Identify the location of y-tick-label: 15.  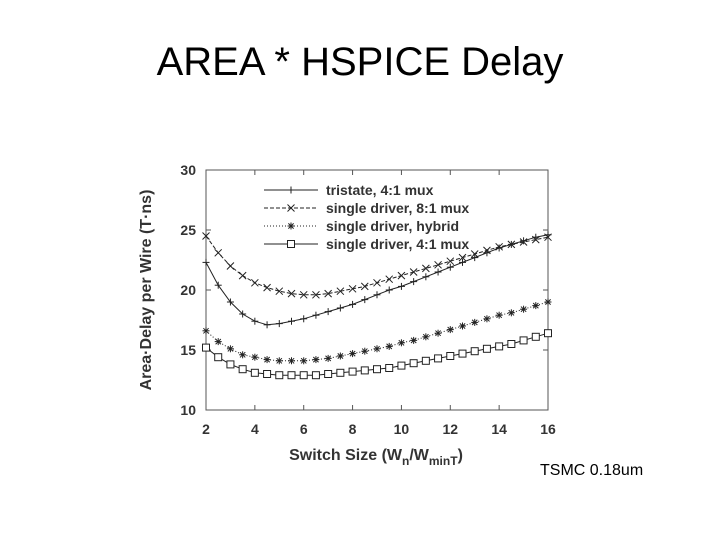
(188, 350).